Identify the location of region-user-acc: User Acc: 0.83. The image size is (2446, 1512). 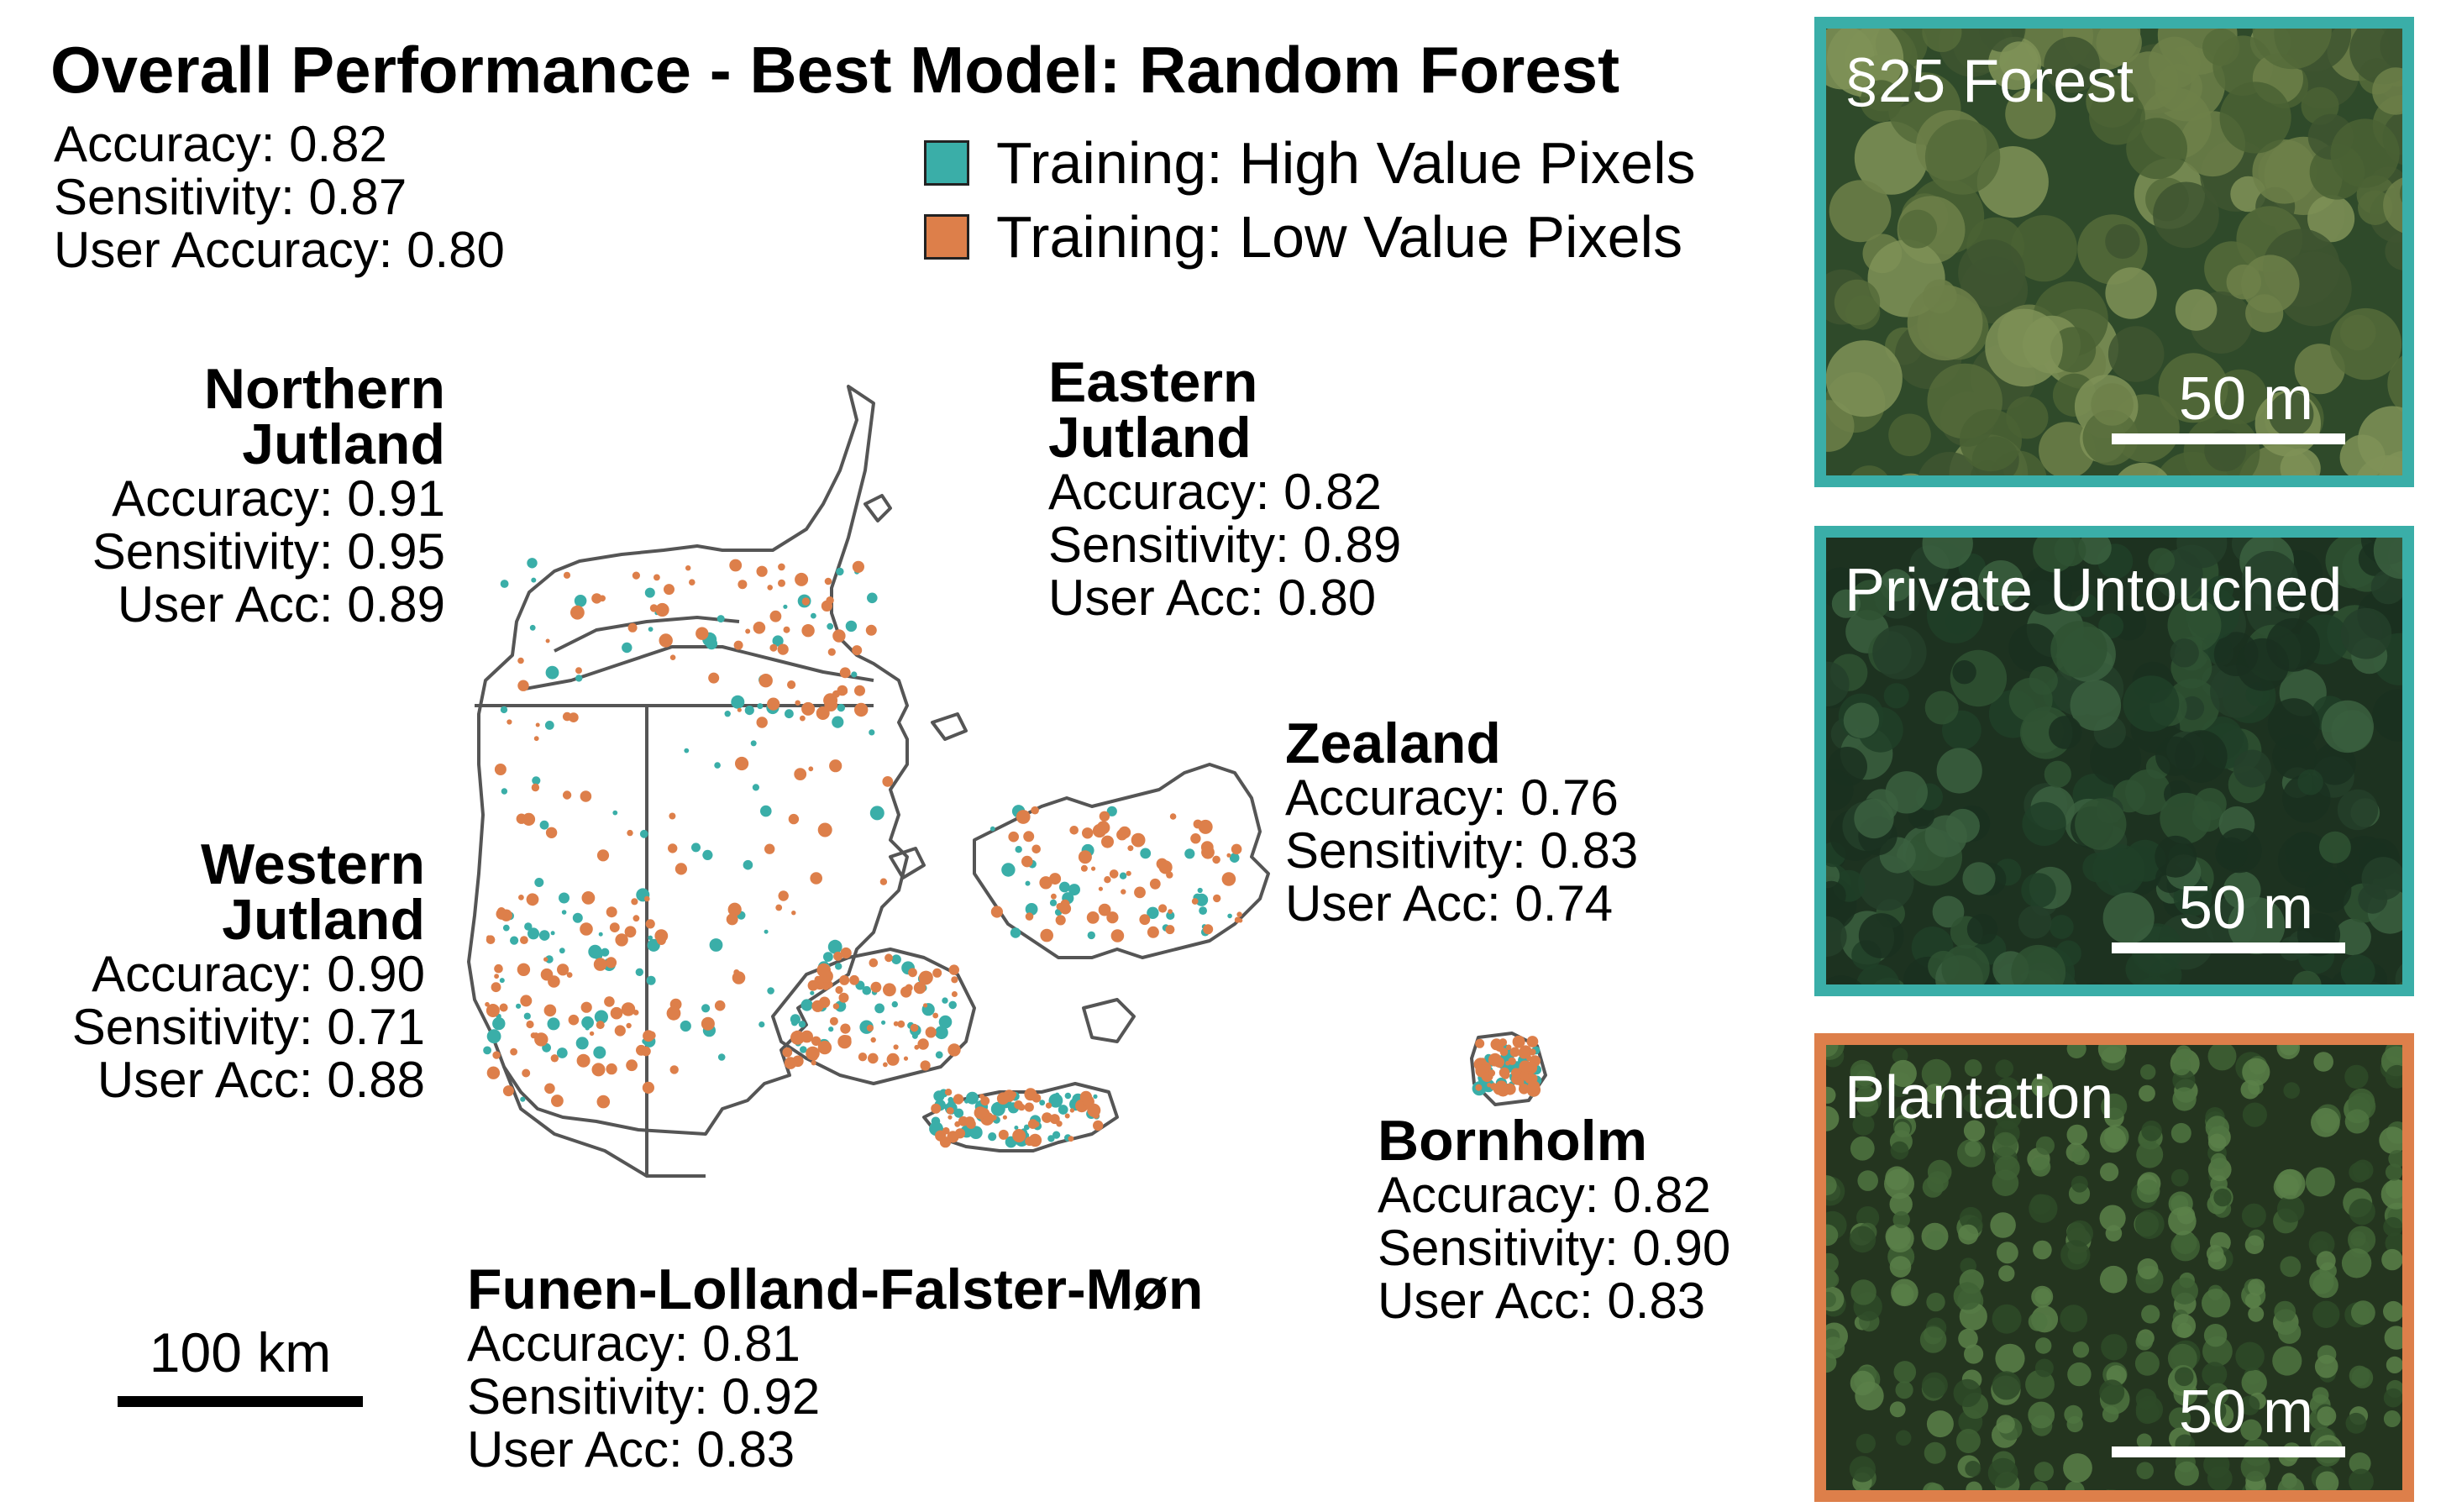
(631, 1449).